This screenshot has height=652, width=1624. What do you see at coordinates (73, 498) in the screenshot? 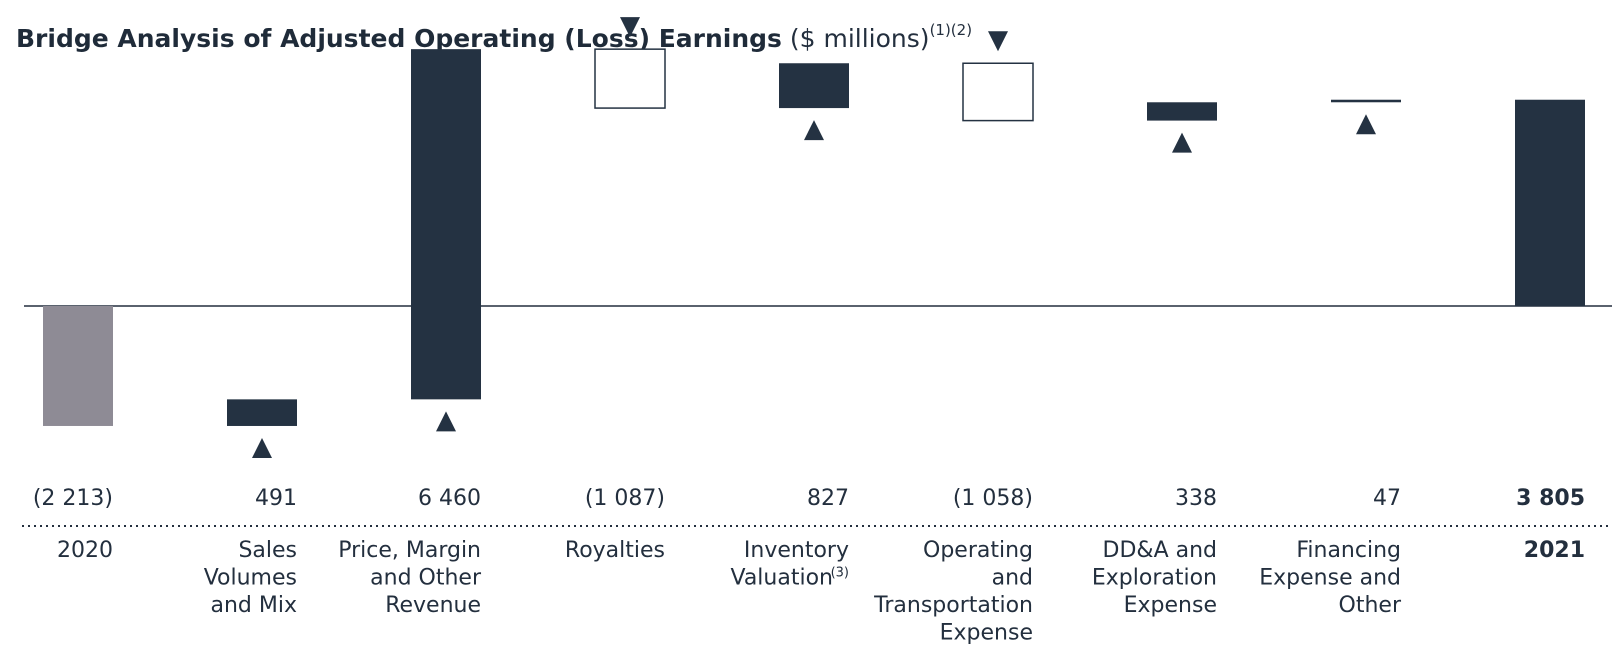
I see `value-label-0: (2 213)` at bounding box center [73, 498].